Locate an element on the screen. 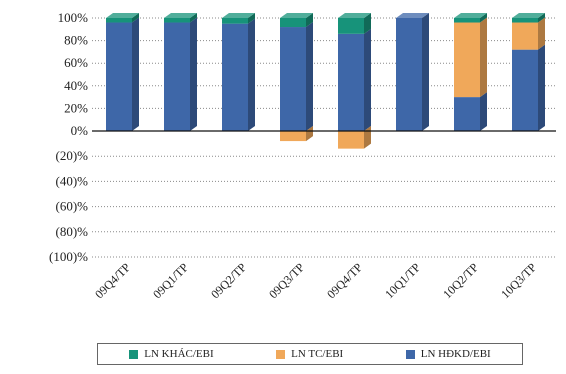  x-tick-label: 09Q1/TP is located at coordinates (170, 280).